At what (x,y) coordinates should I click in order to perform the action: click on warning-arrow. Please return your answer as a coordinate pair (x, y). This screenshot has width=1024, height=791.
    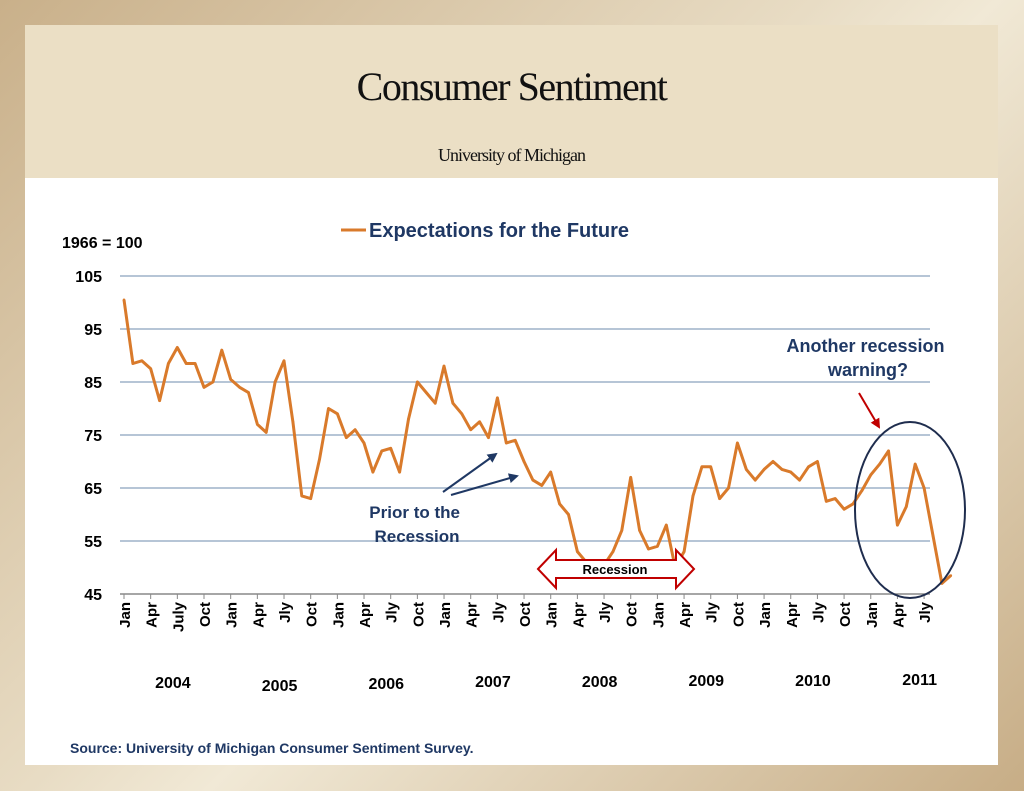
    Looking at the image, I should click on (869, 410).